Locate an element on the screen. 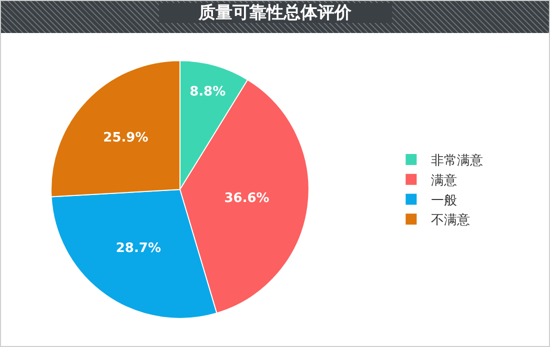 The image size is (550, 347). data-label: 8.8% is located at coordinates (208, 92).